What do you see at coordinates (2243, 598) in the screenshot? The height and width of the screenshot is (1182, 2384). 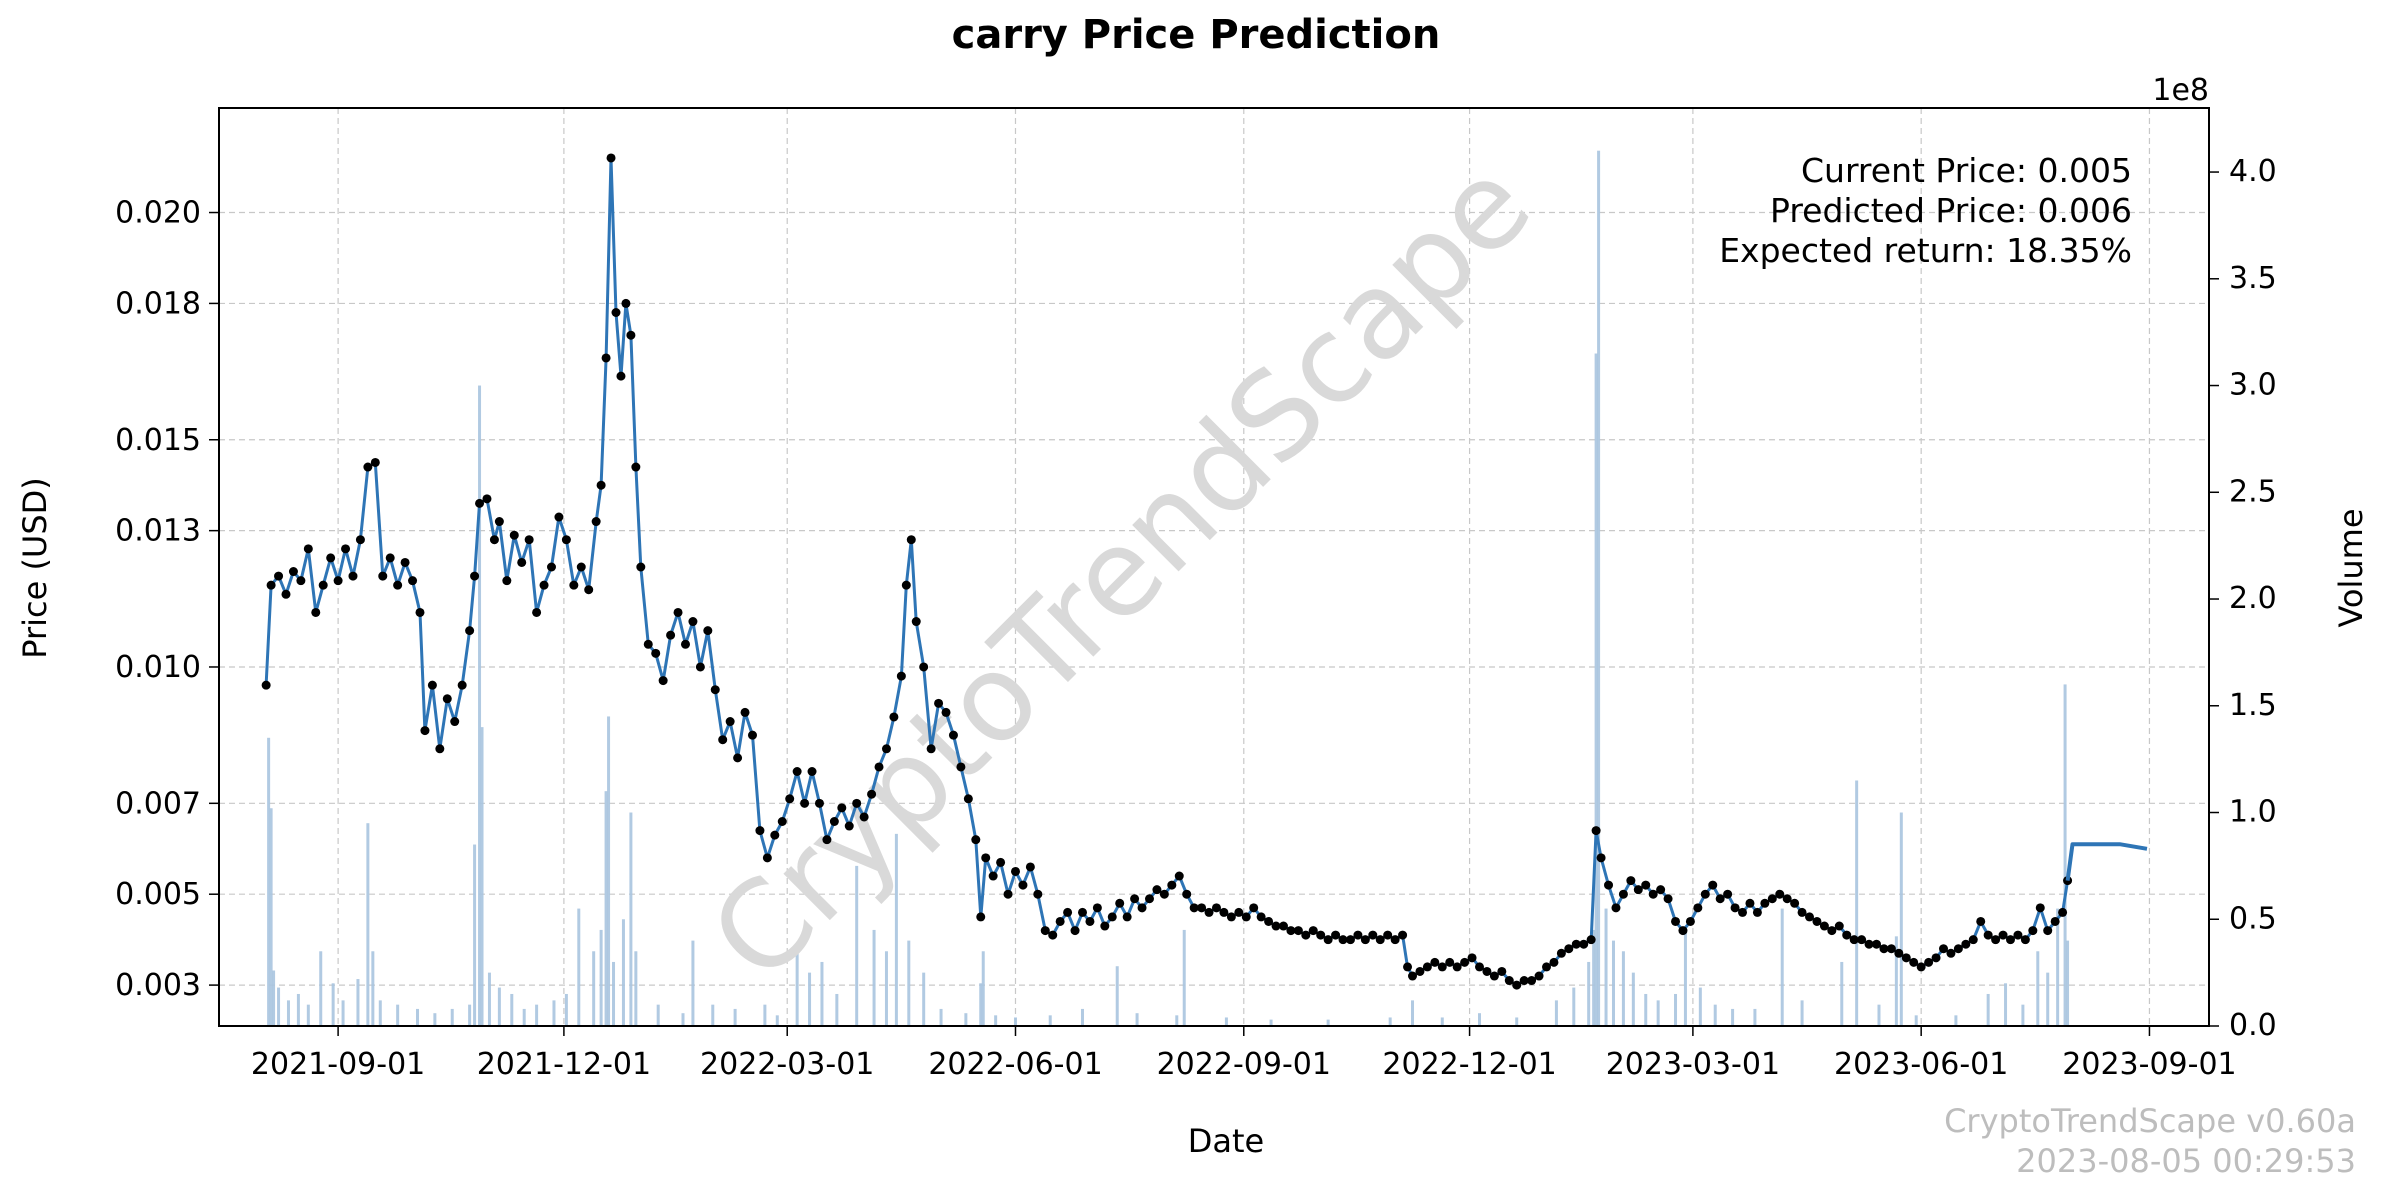 I see `y2-axis-ticks: 0.0 0.5 1.0 1.5 2.0 2.5 3.0 3.5 4.0` at bounding box center [2243, 598].